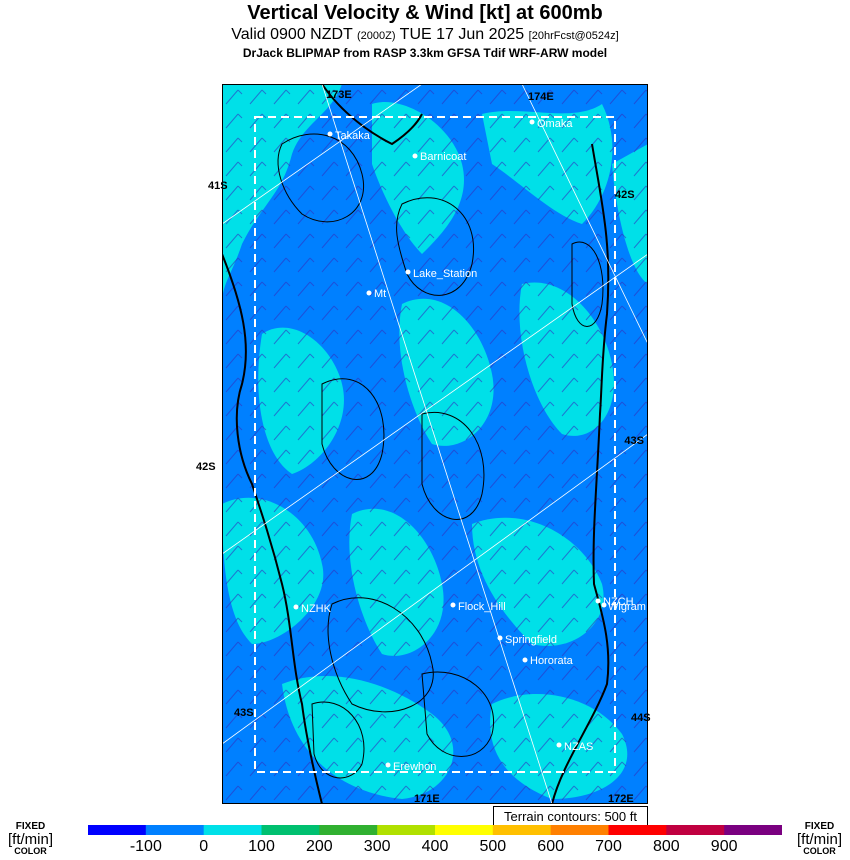 The image size is (850, 860). I want to click on place-omaka: Omaka, so click(555, 124).